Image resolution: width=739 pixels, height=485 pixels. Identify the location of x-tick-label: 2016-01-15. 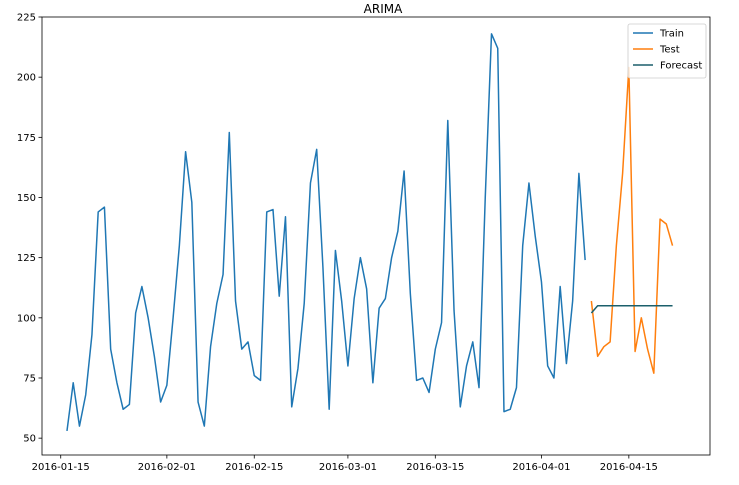
(61, 467).